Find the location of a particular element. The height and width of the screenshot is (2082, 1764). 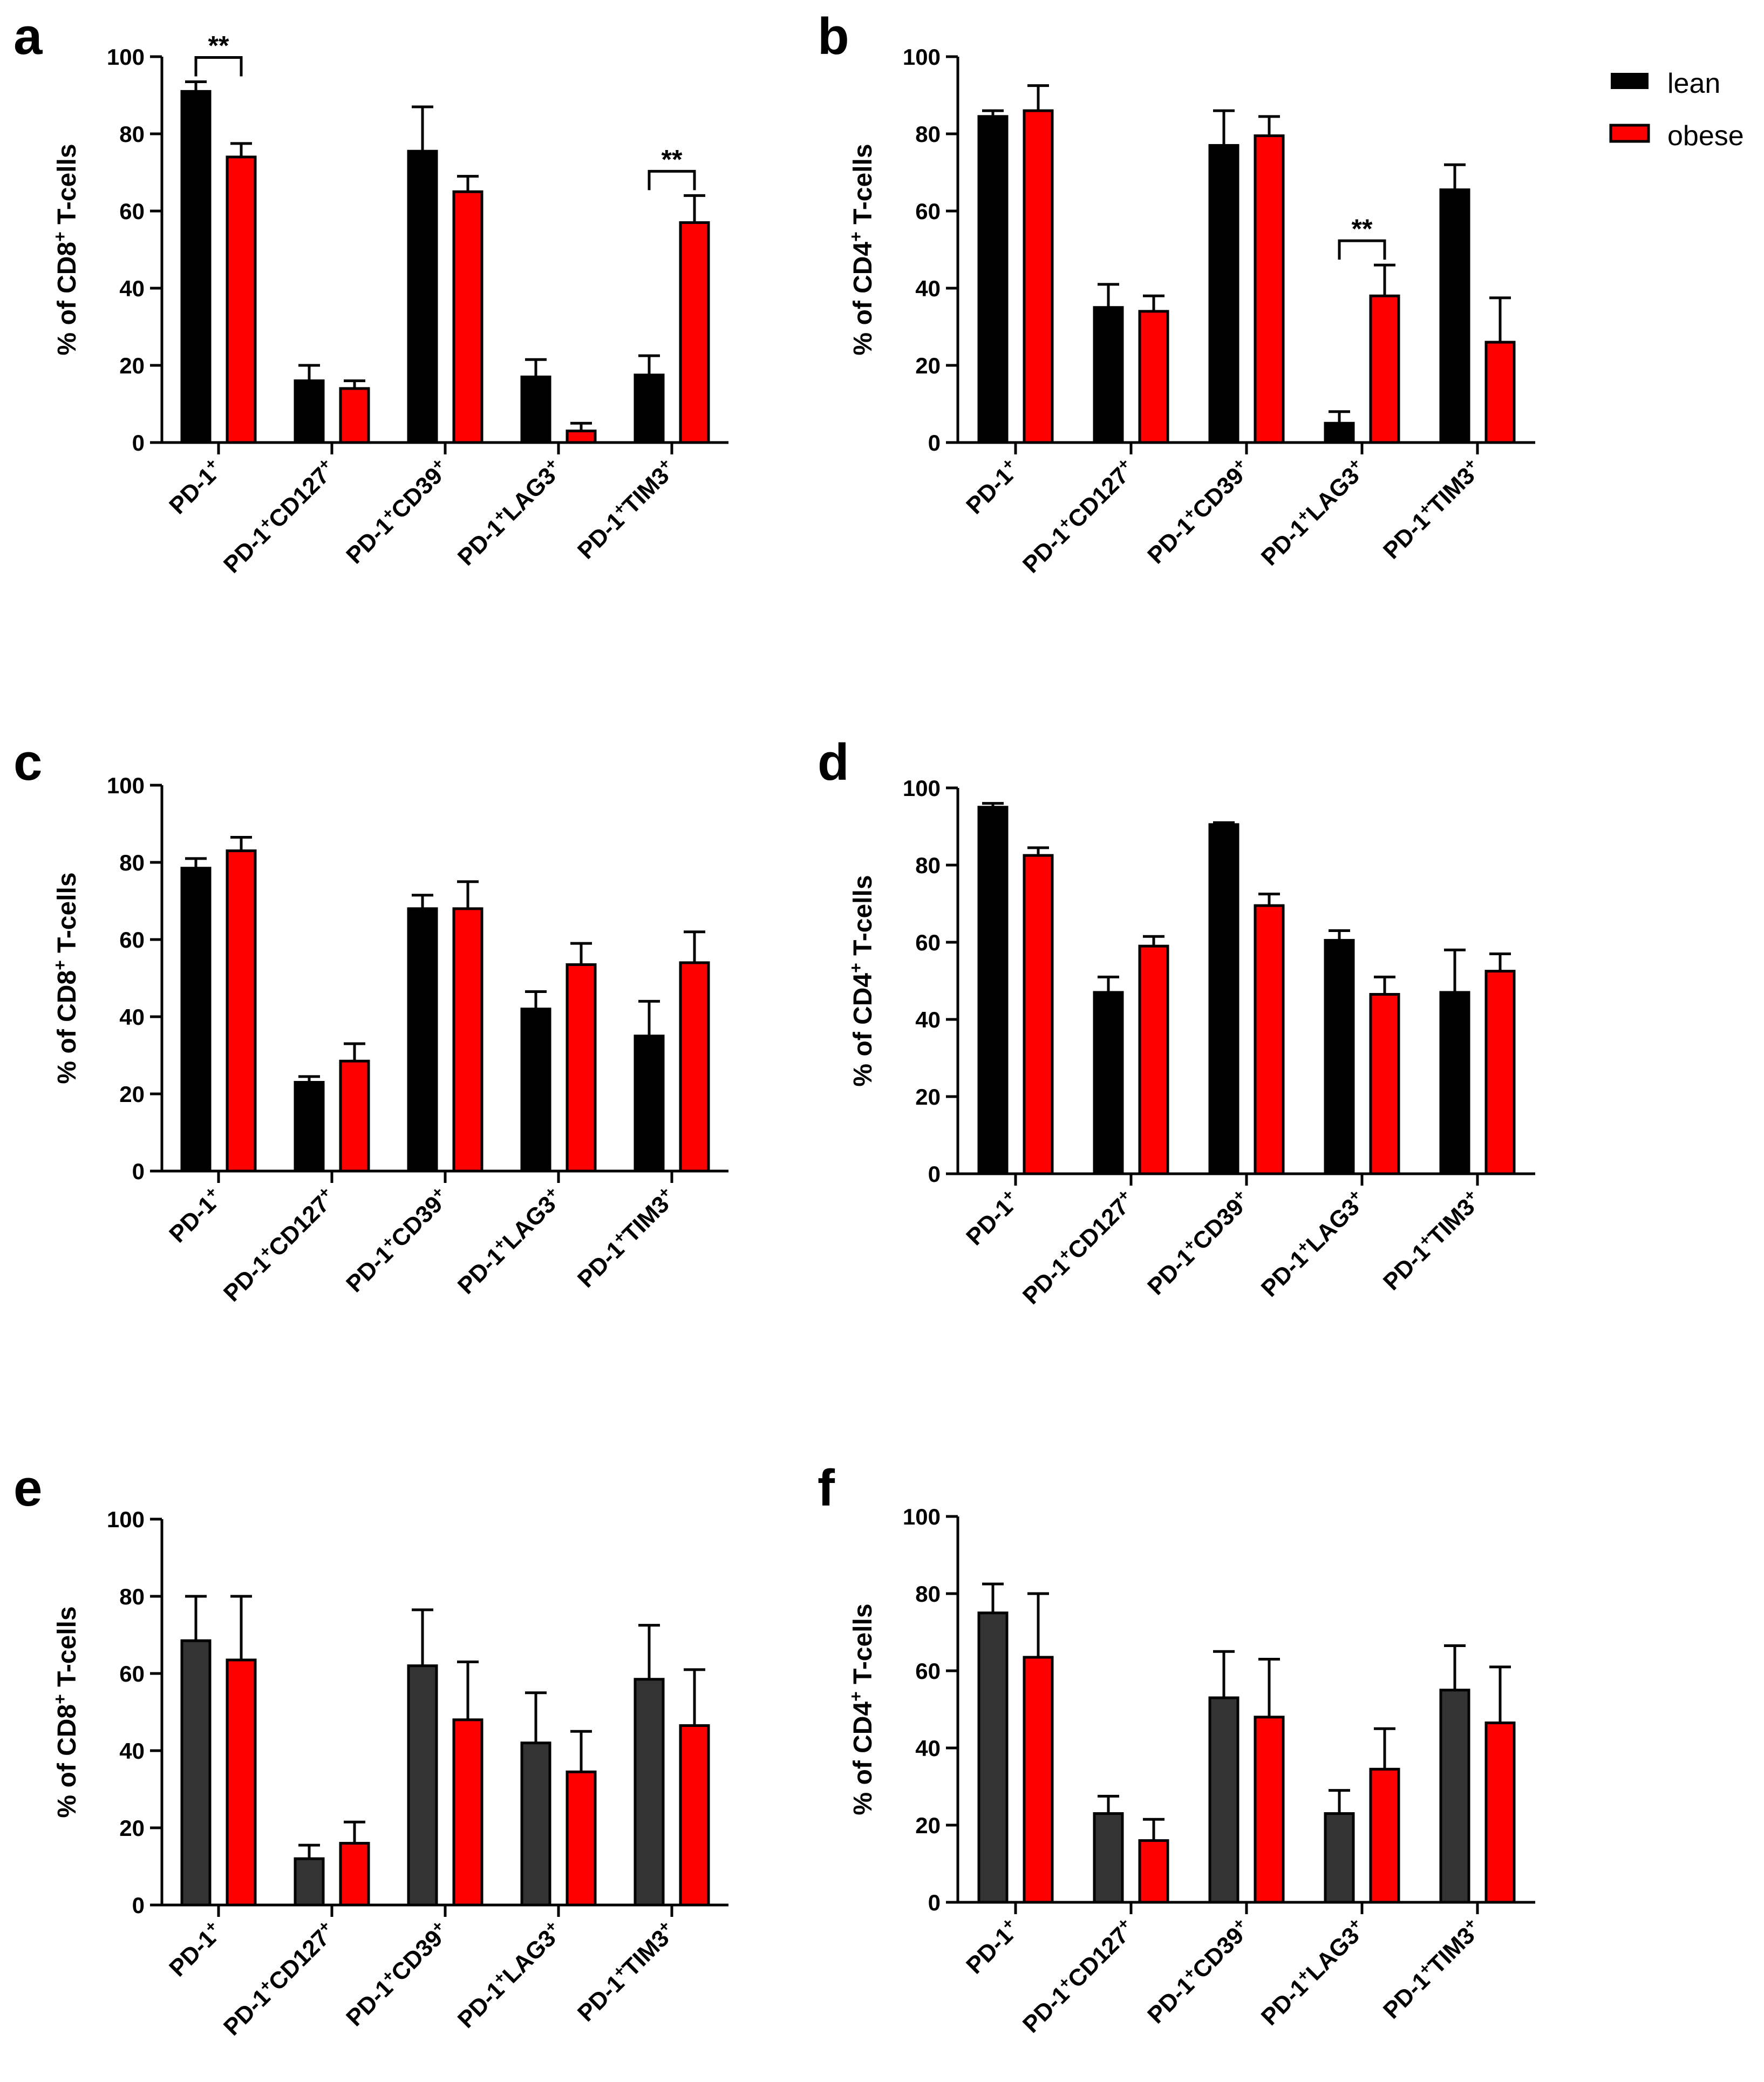

panel-letter: c is located at coordinates (27, 762).